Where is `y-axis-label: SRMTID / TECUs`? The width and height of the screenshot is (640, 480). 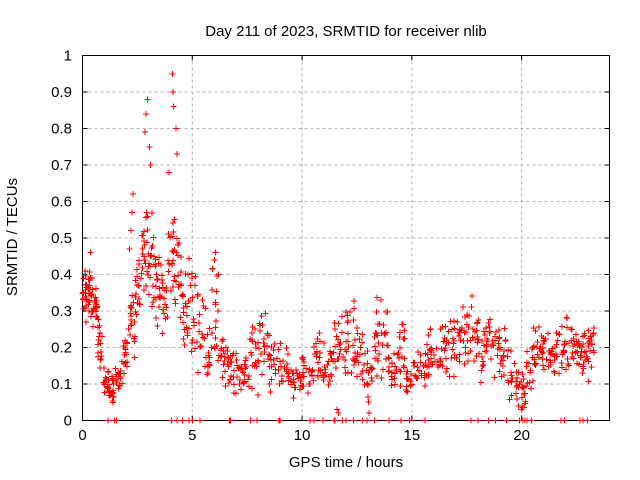
y-axis-label: SRMTID / TECUs is located at coordinates (12, 237).